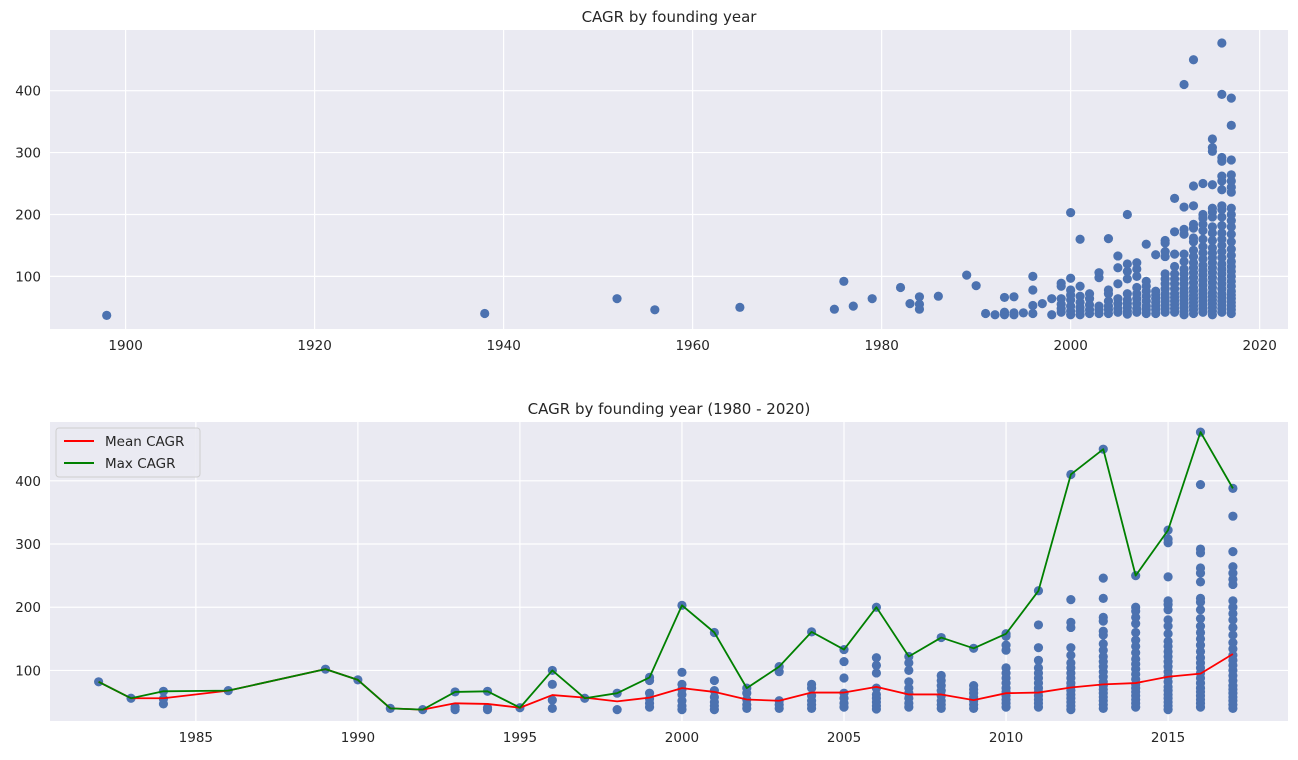 This screenshot has width=1298, height=760. What do you see at coordinates (1006, 738) in the screenshot?
I see `x-tick-label: 2010` at bounding box center [1006, 738].